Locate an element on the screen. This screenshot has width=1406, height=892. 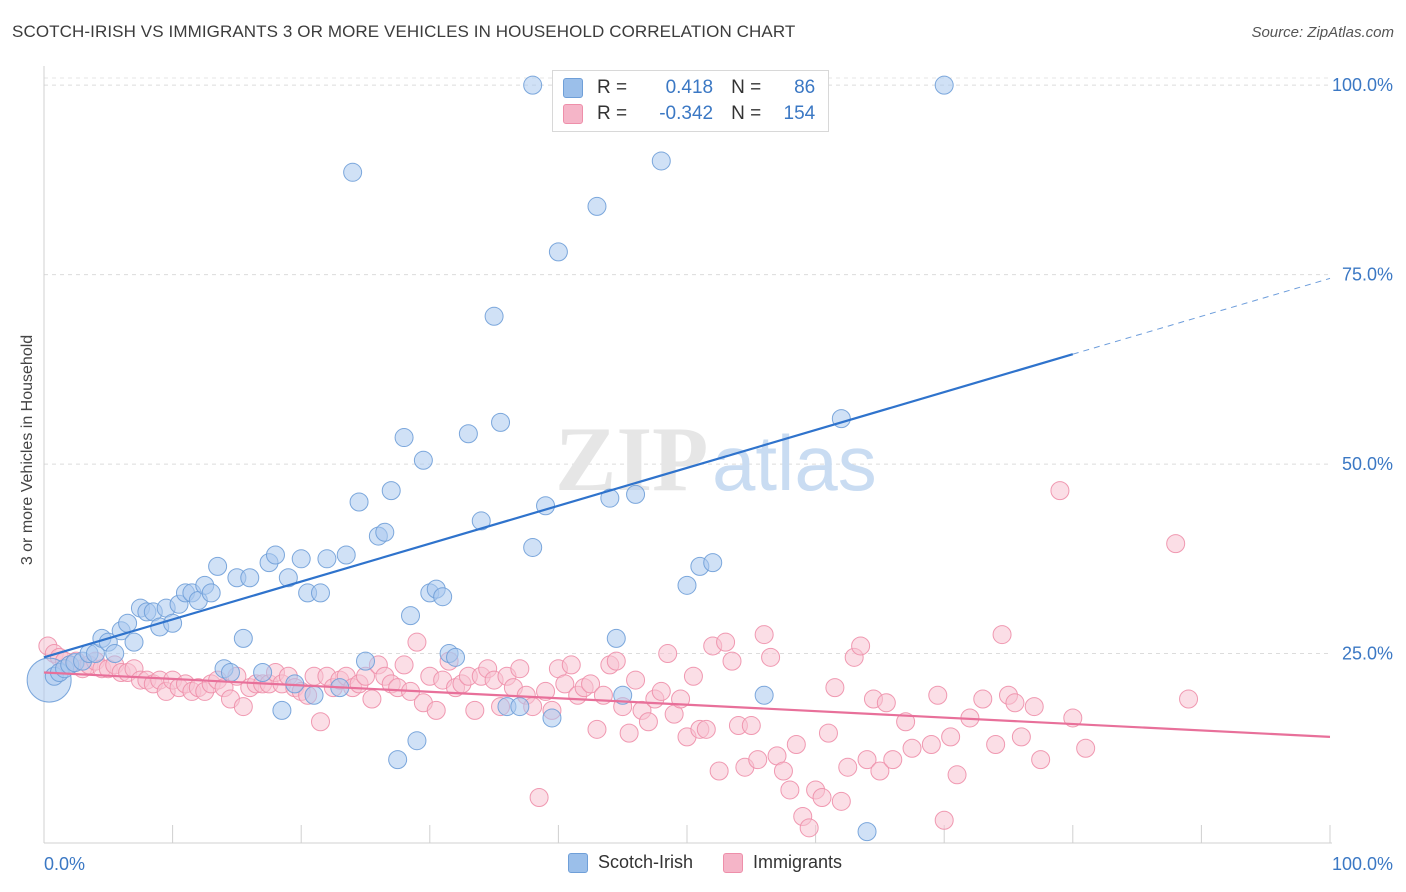
y-tick-label: 100.0% is located at coordinates (1362, 85).